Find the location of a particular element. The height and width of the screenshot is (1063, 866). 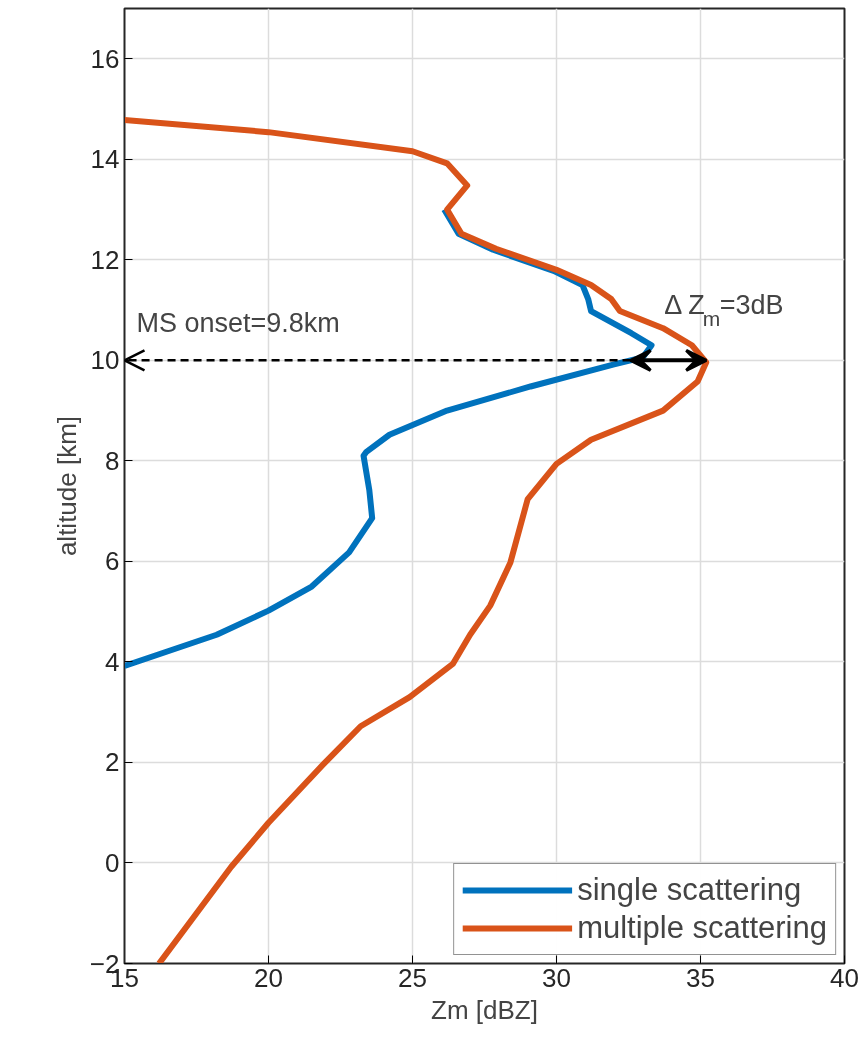

y-tick-label: 6 is located at coordinates (112, 561).